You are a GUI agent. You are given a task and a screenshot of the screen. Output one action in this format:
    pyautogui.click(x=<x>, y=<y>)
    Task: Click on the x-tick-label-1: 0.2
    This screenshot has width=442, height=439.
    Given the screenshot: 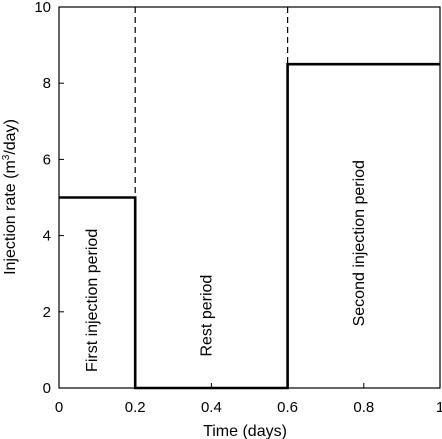 What is the action you would take?
    pyautogui.click(x=135, y=407)
    